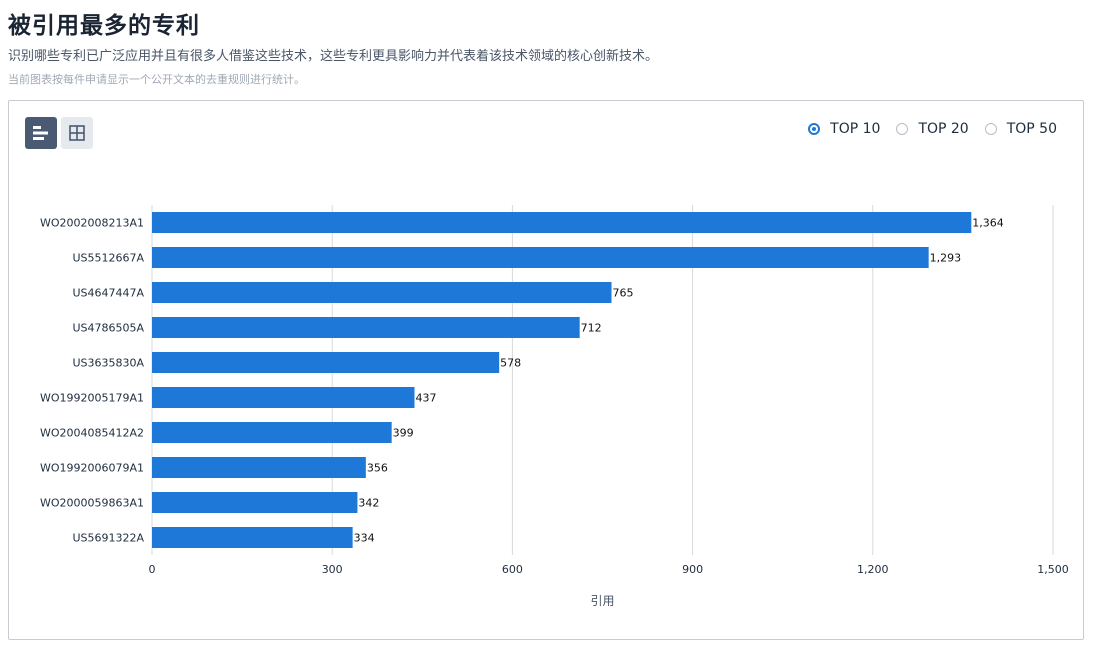 This screenshot has height=648, width=1095. Describe the element at coordinates (510, 363) in the screenshot. I see `data-label: 578` at that location.